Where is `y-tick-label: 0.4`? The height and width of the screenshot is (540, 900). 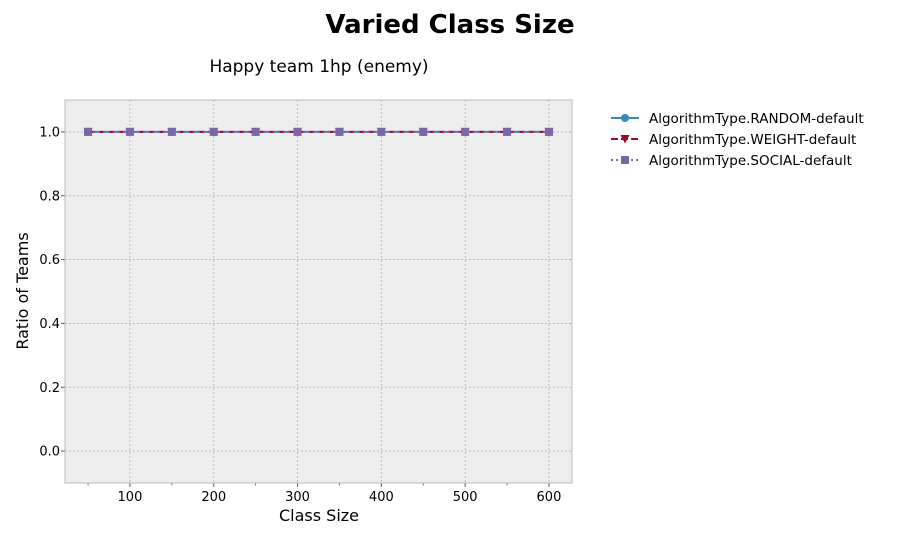
y-tick-label: 0.4 is located at coordinates (49, 324).